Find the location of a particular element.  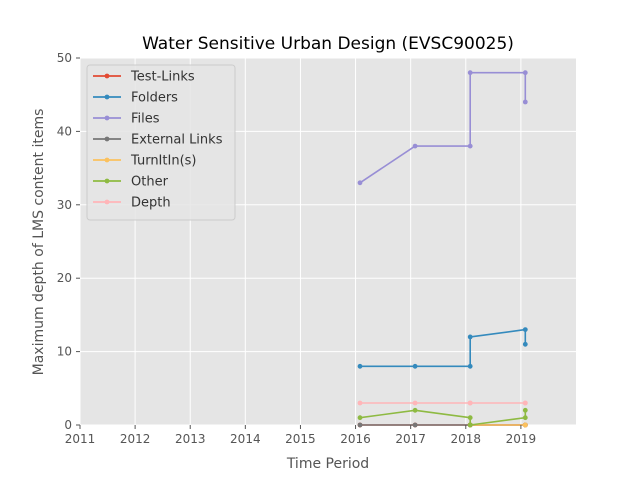

legend-label: Files is located at coordinates (145, 119).